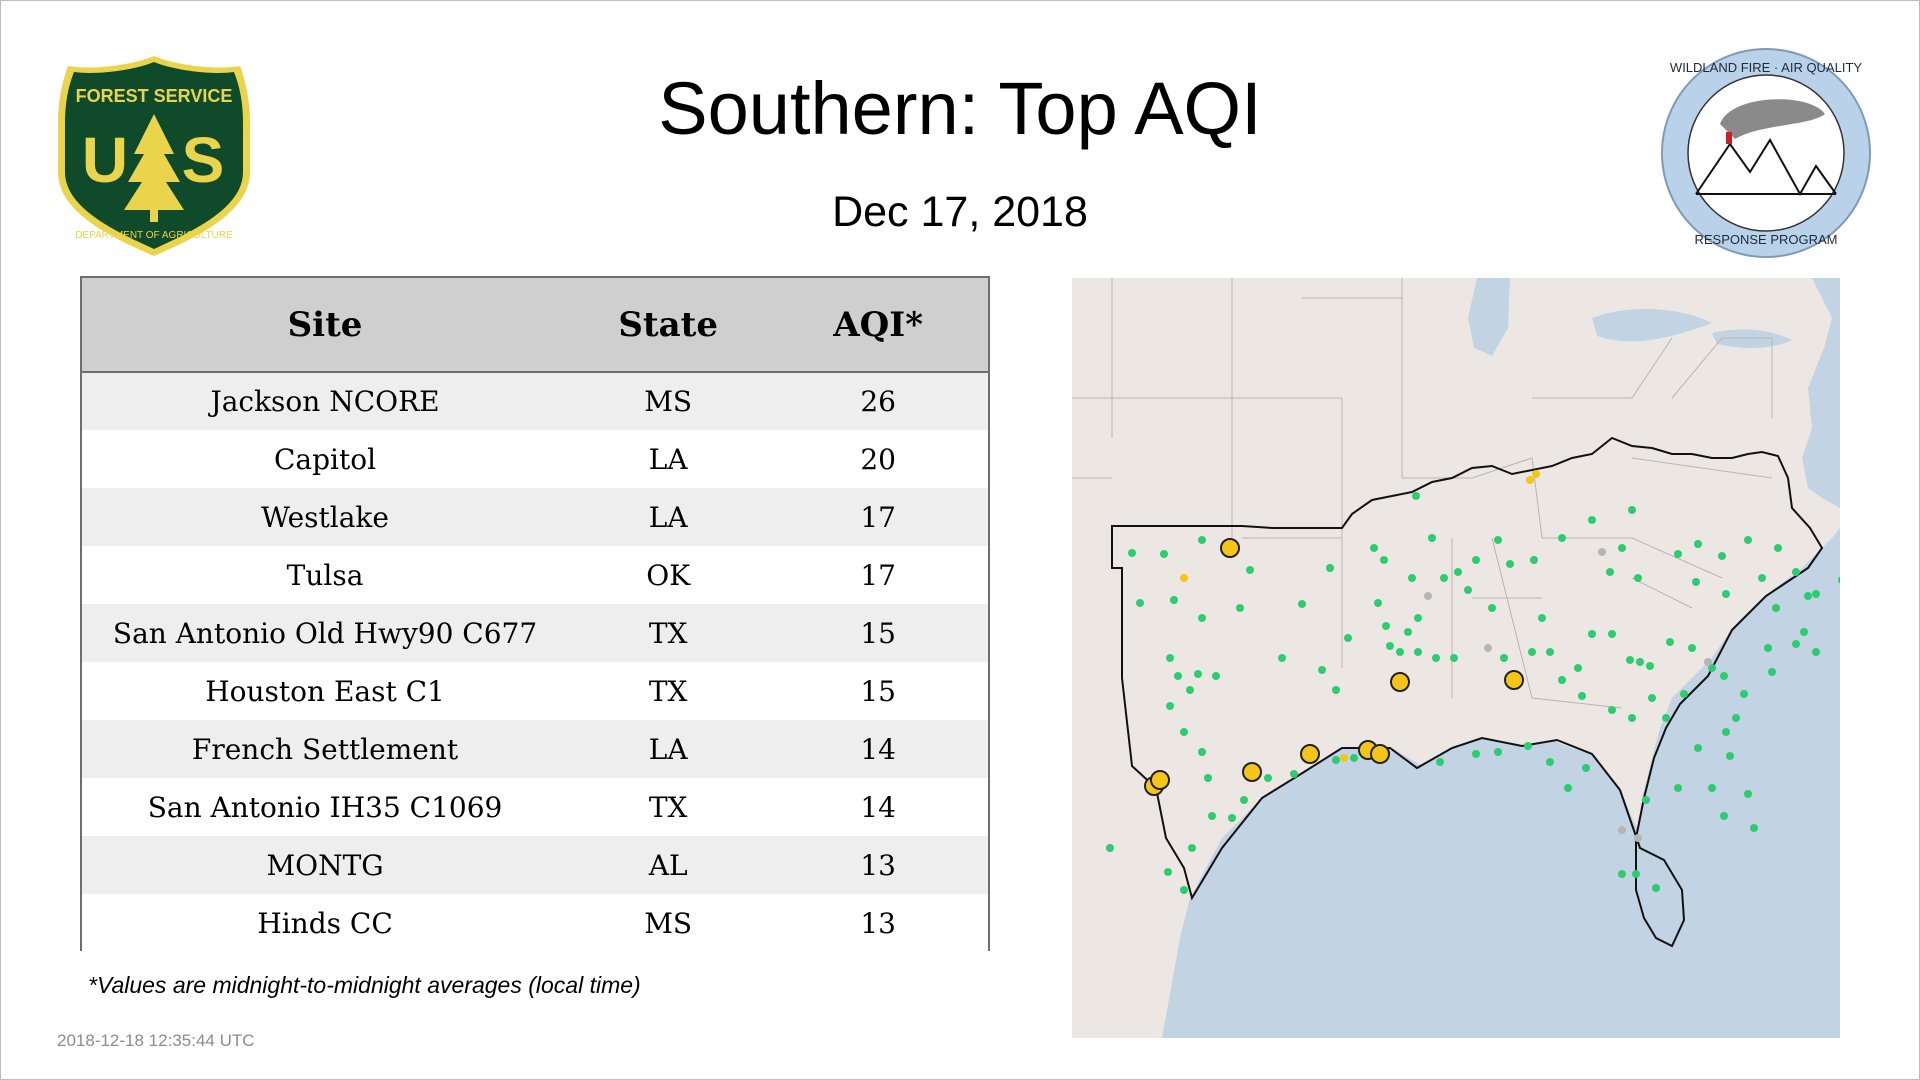  What do you see at coordinates (535, 517) in the screenshot?
I see `table-row: Westlake LA 17` at bounding box center [535, 517].